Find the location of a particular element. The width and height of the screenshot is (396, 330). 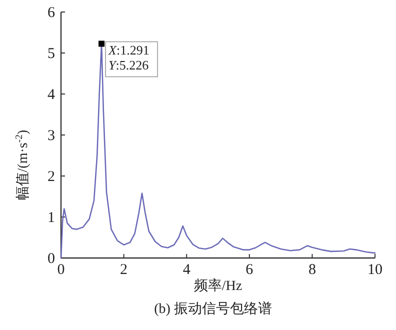

y-tick-label: 4 is located at coordinates (52, 95).